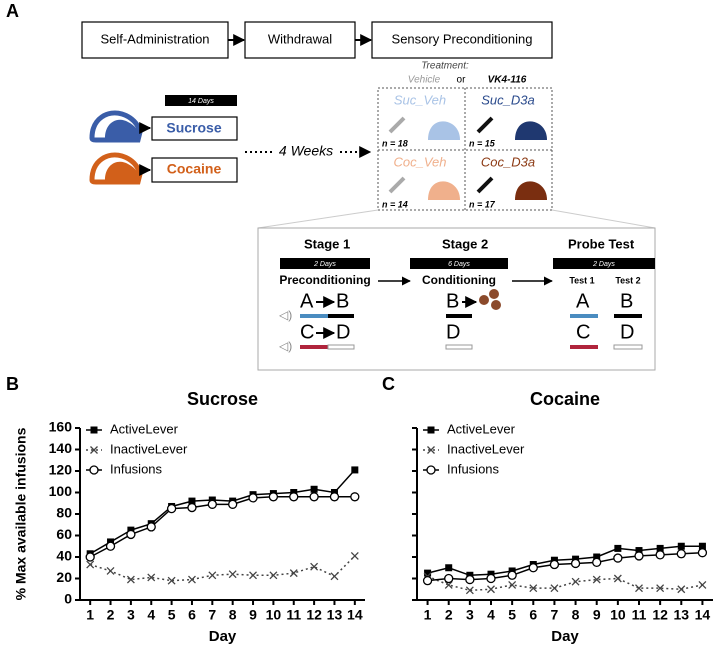  Describe the element at coordinates (565, 399) in the screenshot. I see `chart-title: Cocaine` at that location.